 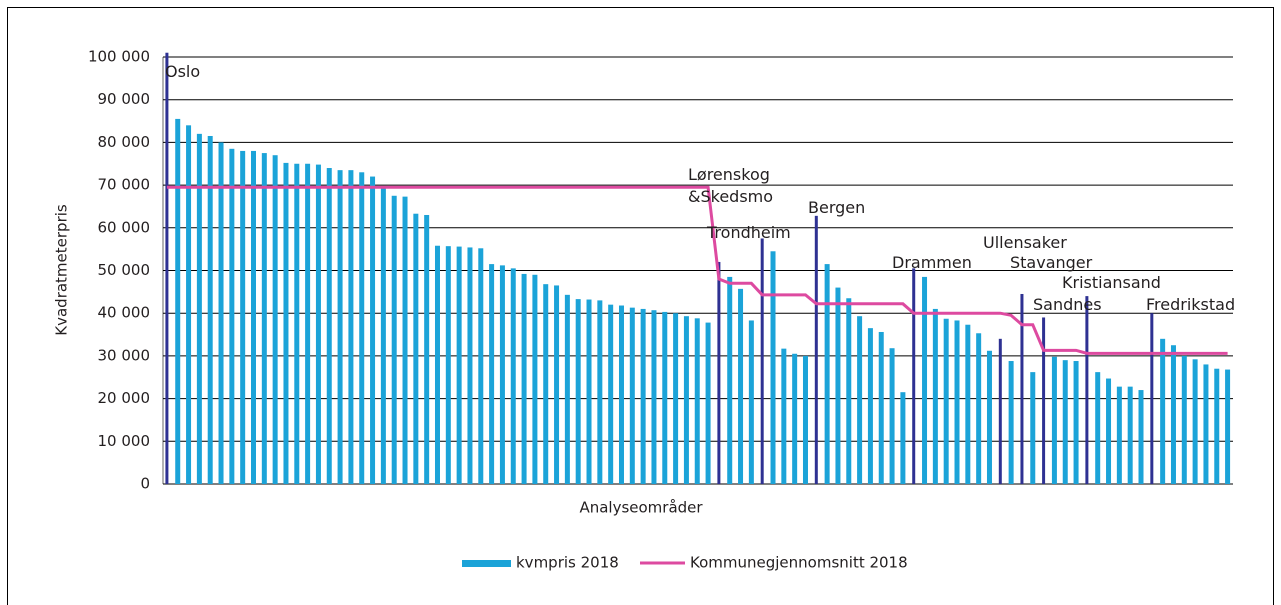 I want to click on y-axis-title: Kvadratmeterpris, so click(x=62, y=270).